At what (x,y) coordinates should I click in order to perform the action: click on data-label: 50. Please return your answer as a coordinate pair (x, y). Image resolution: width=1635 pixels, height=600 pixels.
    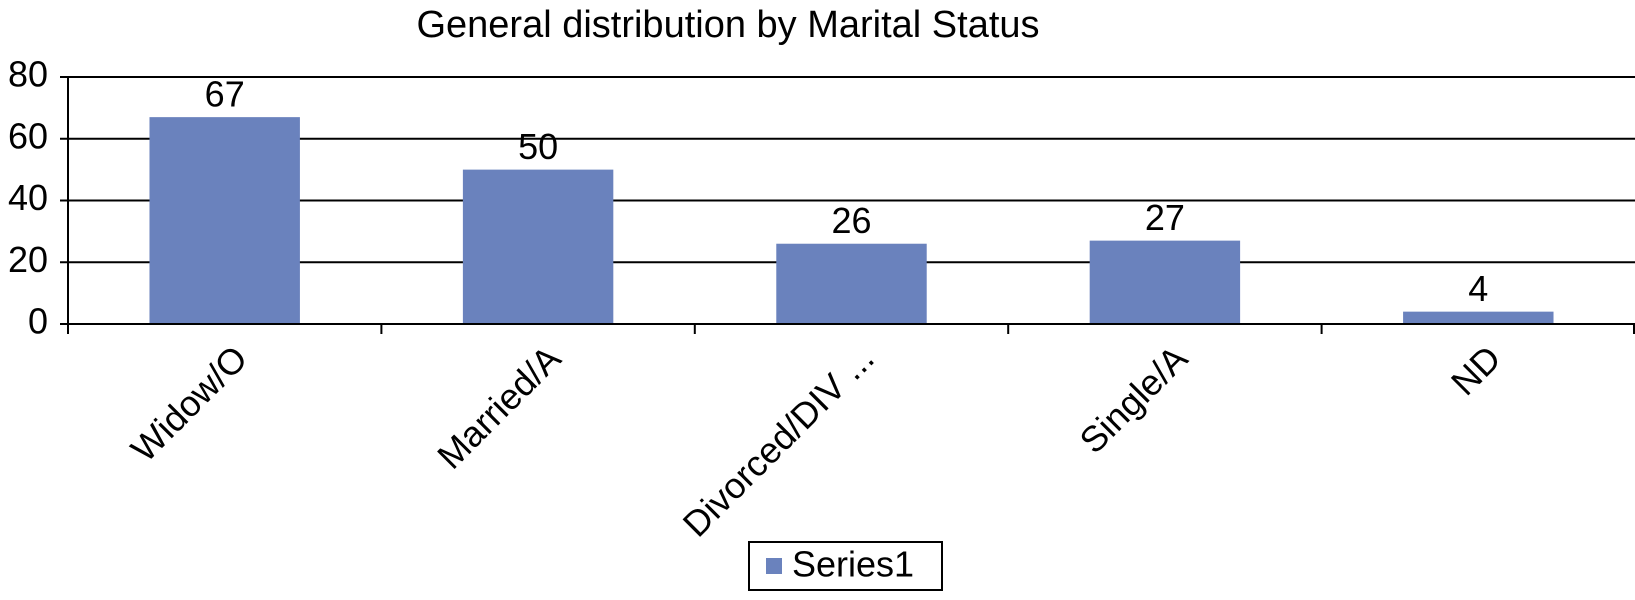
    Looking at the image, I should click on (538, 146).